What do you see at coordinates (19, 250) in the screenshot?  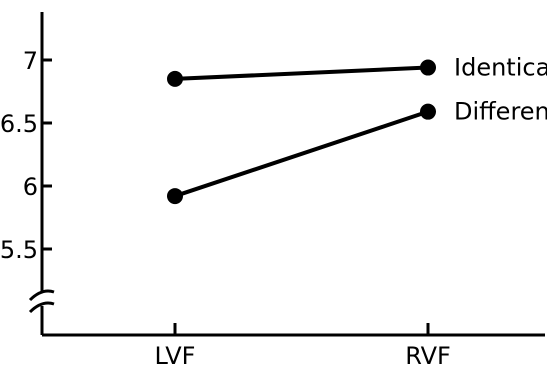 I see `y-tick-label: 5.5` at bounding box center [19, 250].